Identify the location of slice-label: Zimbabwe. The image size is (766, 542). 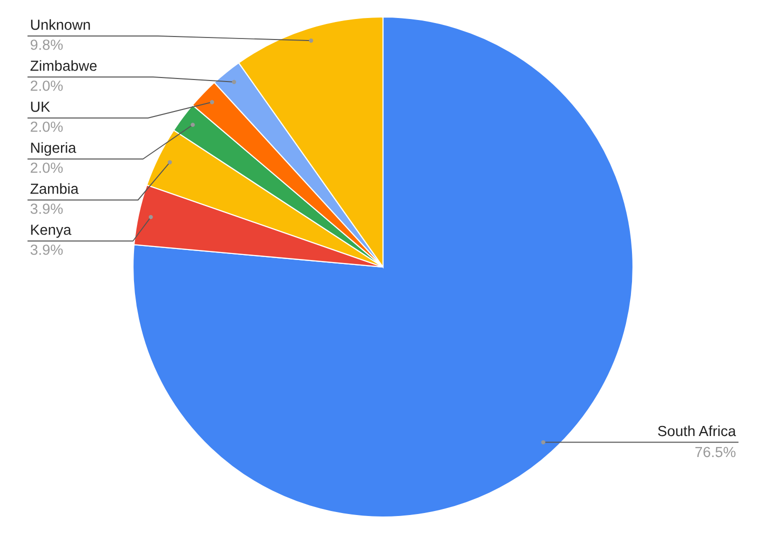
(63, 65).